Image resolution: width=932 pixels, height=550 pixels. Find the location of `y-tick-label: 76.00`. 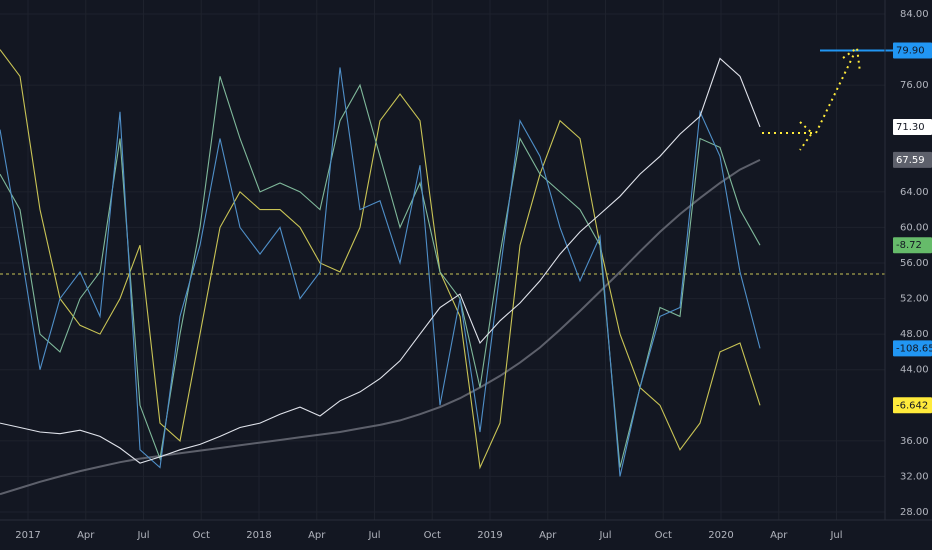

y-tick-label: 76.00 is located at coordinates (914, 85).